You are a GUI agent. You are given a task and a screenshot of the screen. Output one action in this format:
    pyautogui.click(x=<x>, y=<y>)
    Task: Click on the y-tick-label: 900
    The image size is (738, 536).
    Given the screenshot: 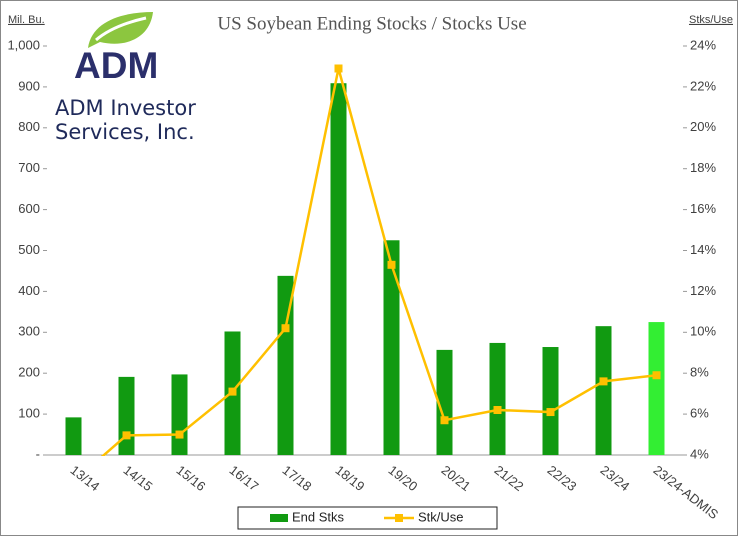 What is the action you would take?
    pyautogui.click(x=29, y=85)
    